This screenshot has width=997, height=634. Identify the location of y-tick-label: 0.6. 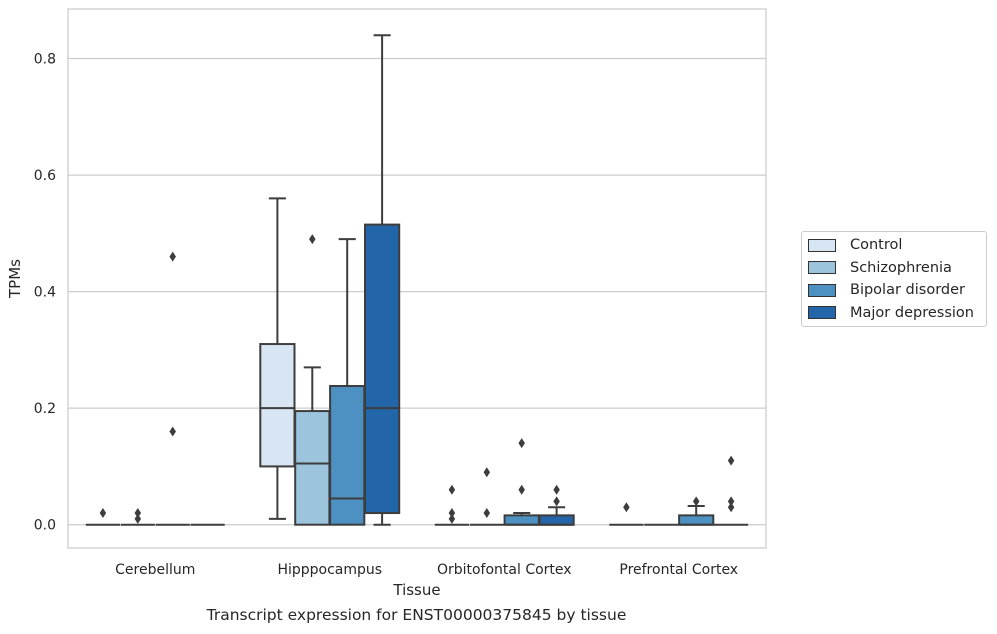
(45, 176).